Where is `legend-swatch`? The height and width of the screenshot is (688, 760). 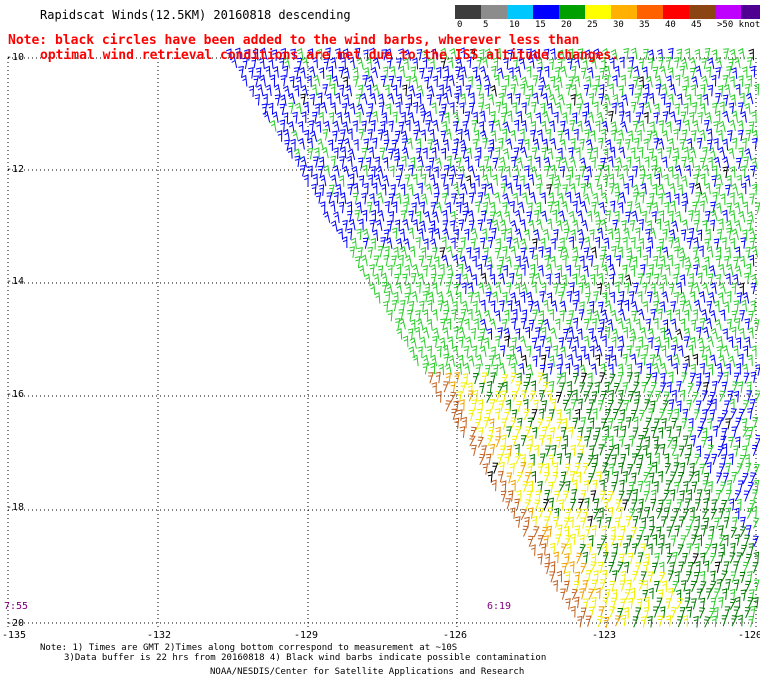 legend-swatch is located at coordinates (546, 12).